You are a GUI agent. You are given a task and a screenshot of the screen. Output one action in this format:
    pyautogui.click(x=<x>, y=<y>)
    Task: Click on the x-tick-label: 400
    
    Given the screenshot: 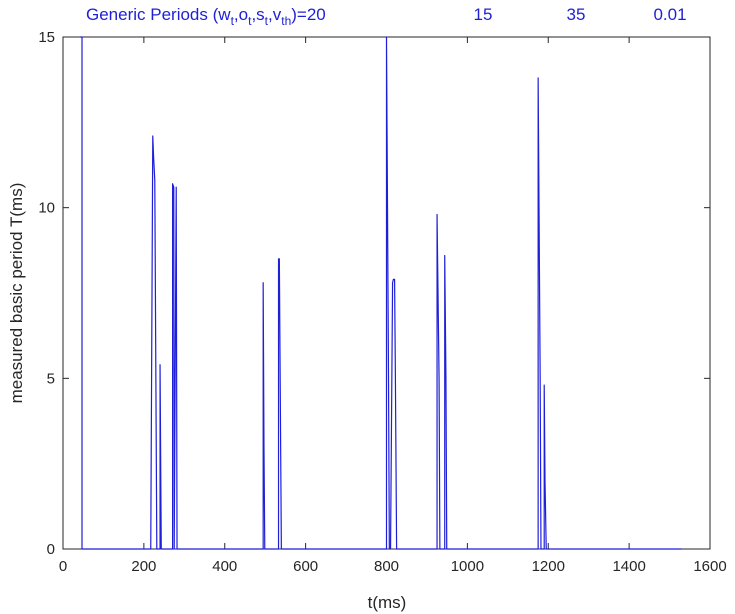 What is the action you would take?
    pyautogui.click(x=224, y=566)
    